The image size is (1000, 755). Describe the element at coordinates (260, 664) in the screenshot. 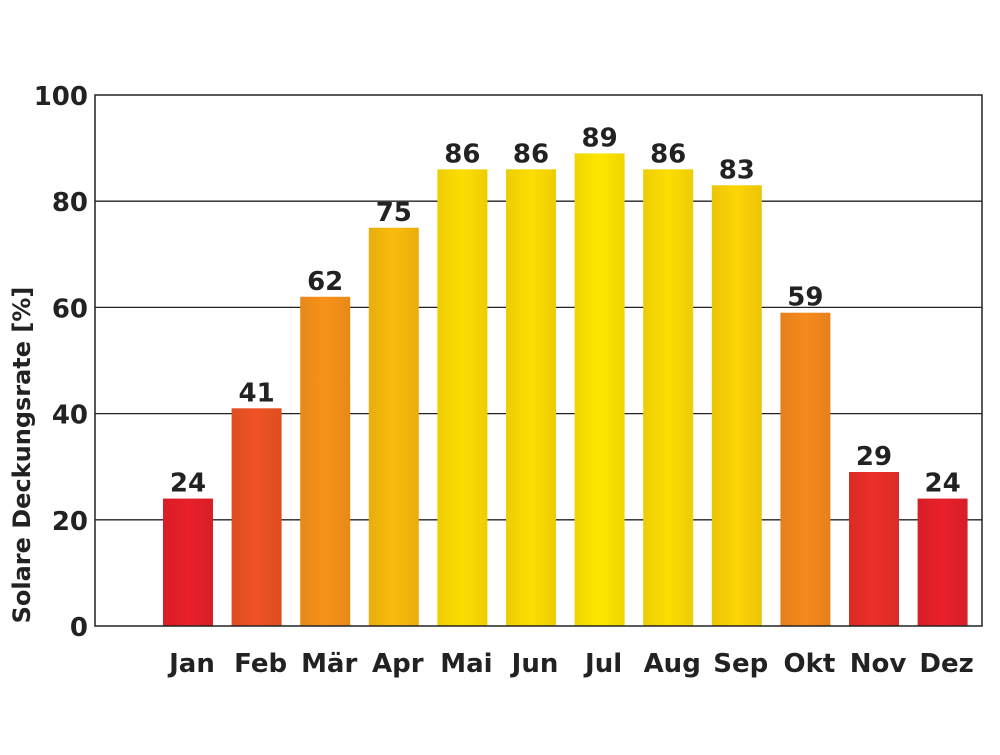

I see `x-tick-label: Feb` at that location.